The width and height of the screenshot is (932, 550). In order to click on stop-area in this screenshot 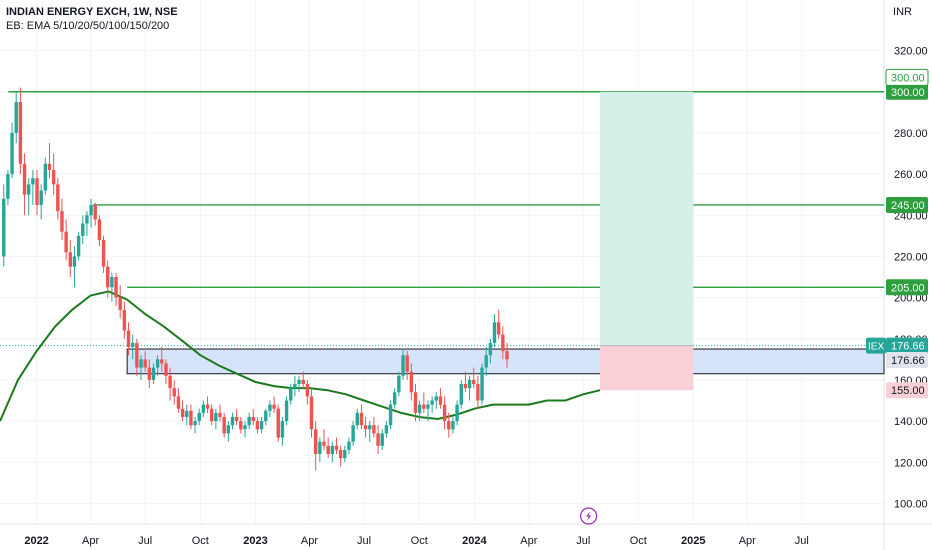, I will do `click(646, 368)`.